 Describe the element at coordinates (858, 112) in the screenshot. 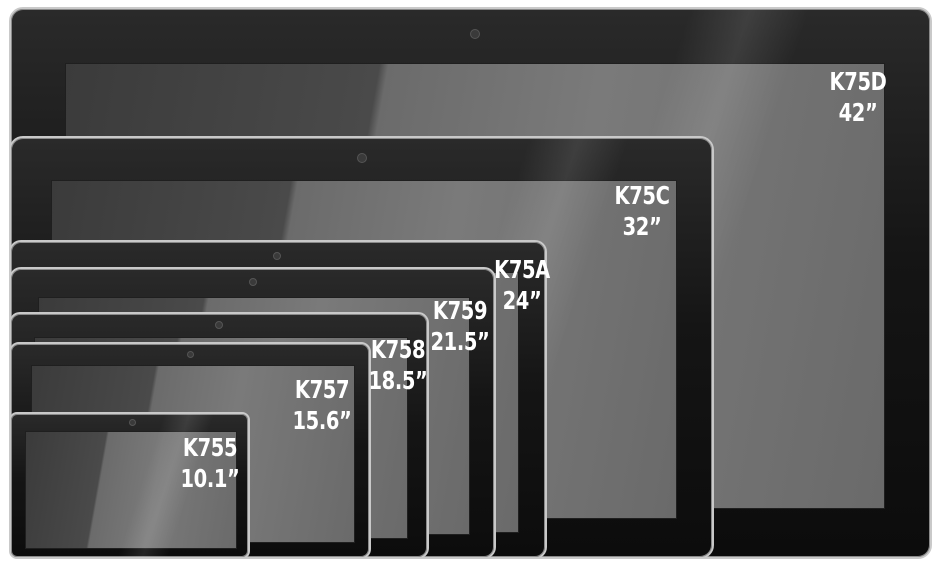

I see `screen-size: 42”` at that location.